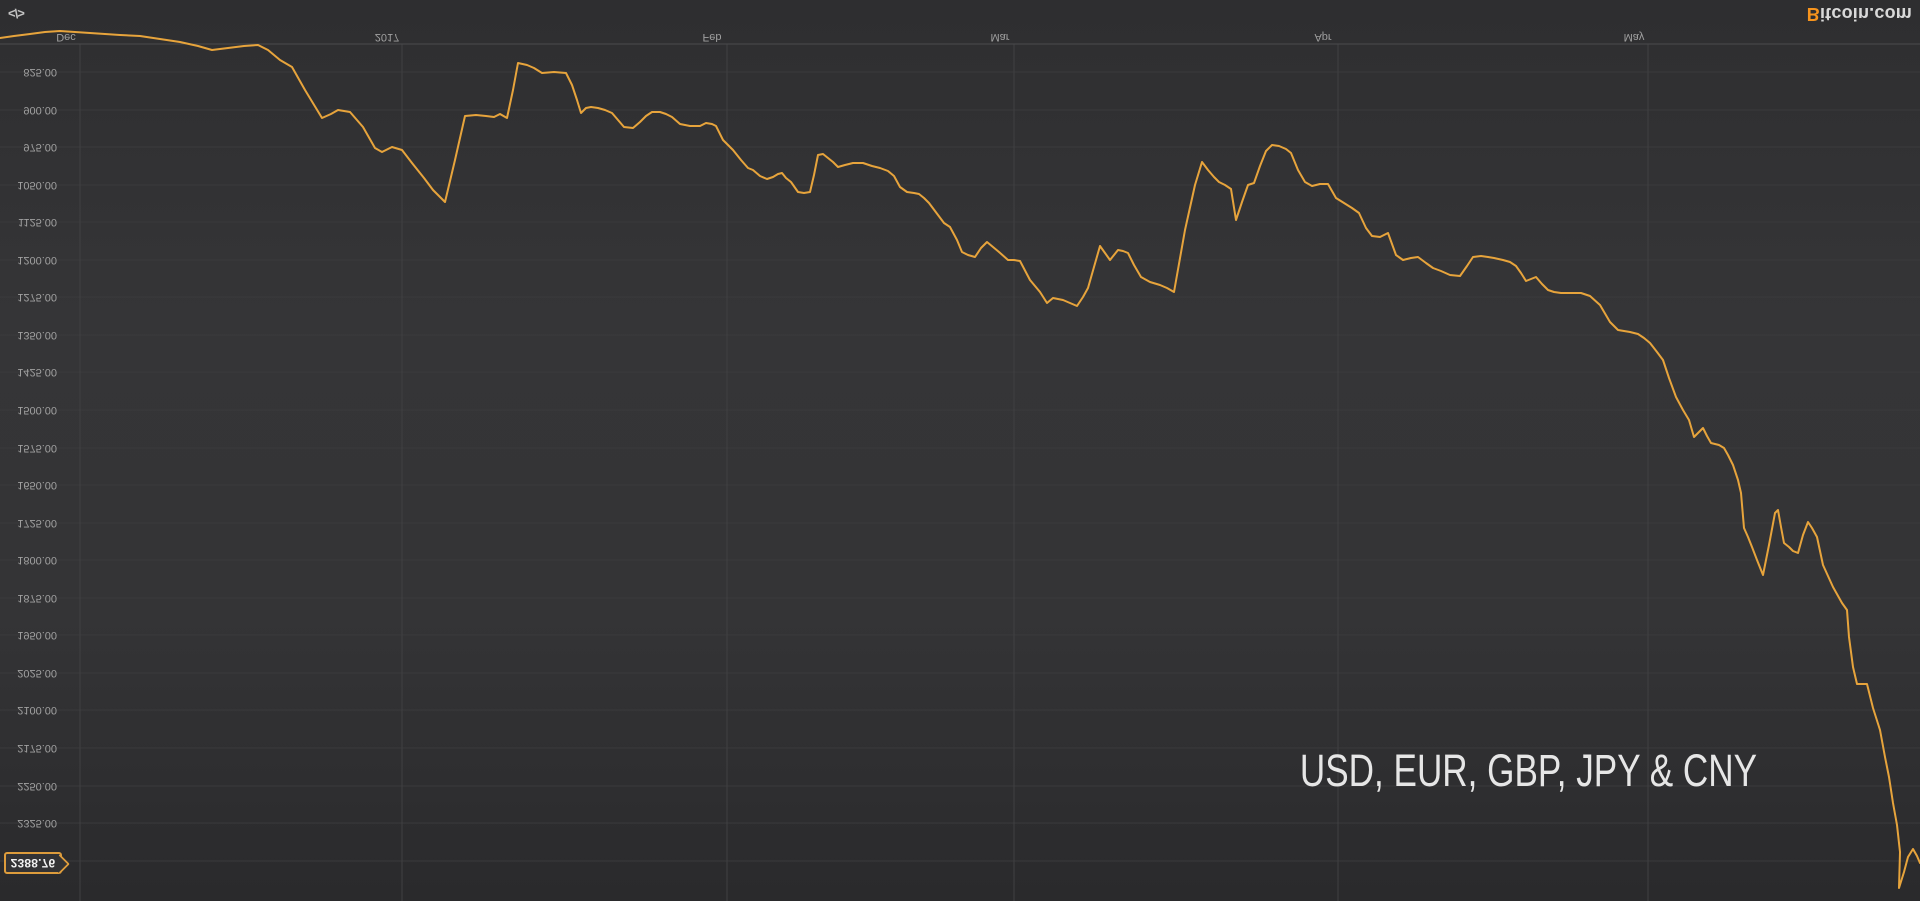  Describe the element at coordinates (37, 185) in the screenshot. I see `y-axis-label: 1050.00` at that location.